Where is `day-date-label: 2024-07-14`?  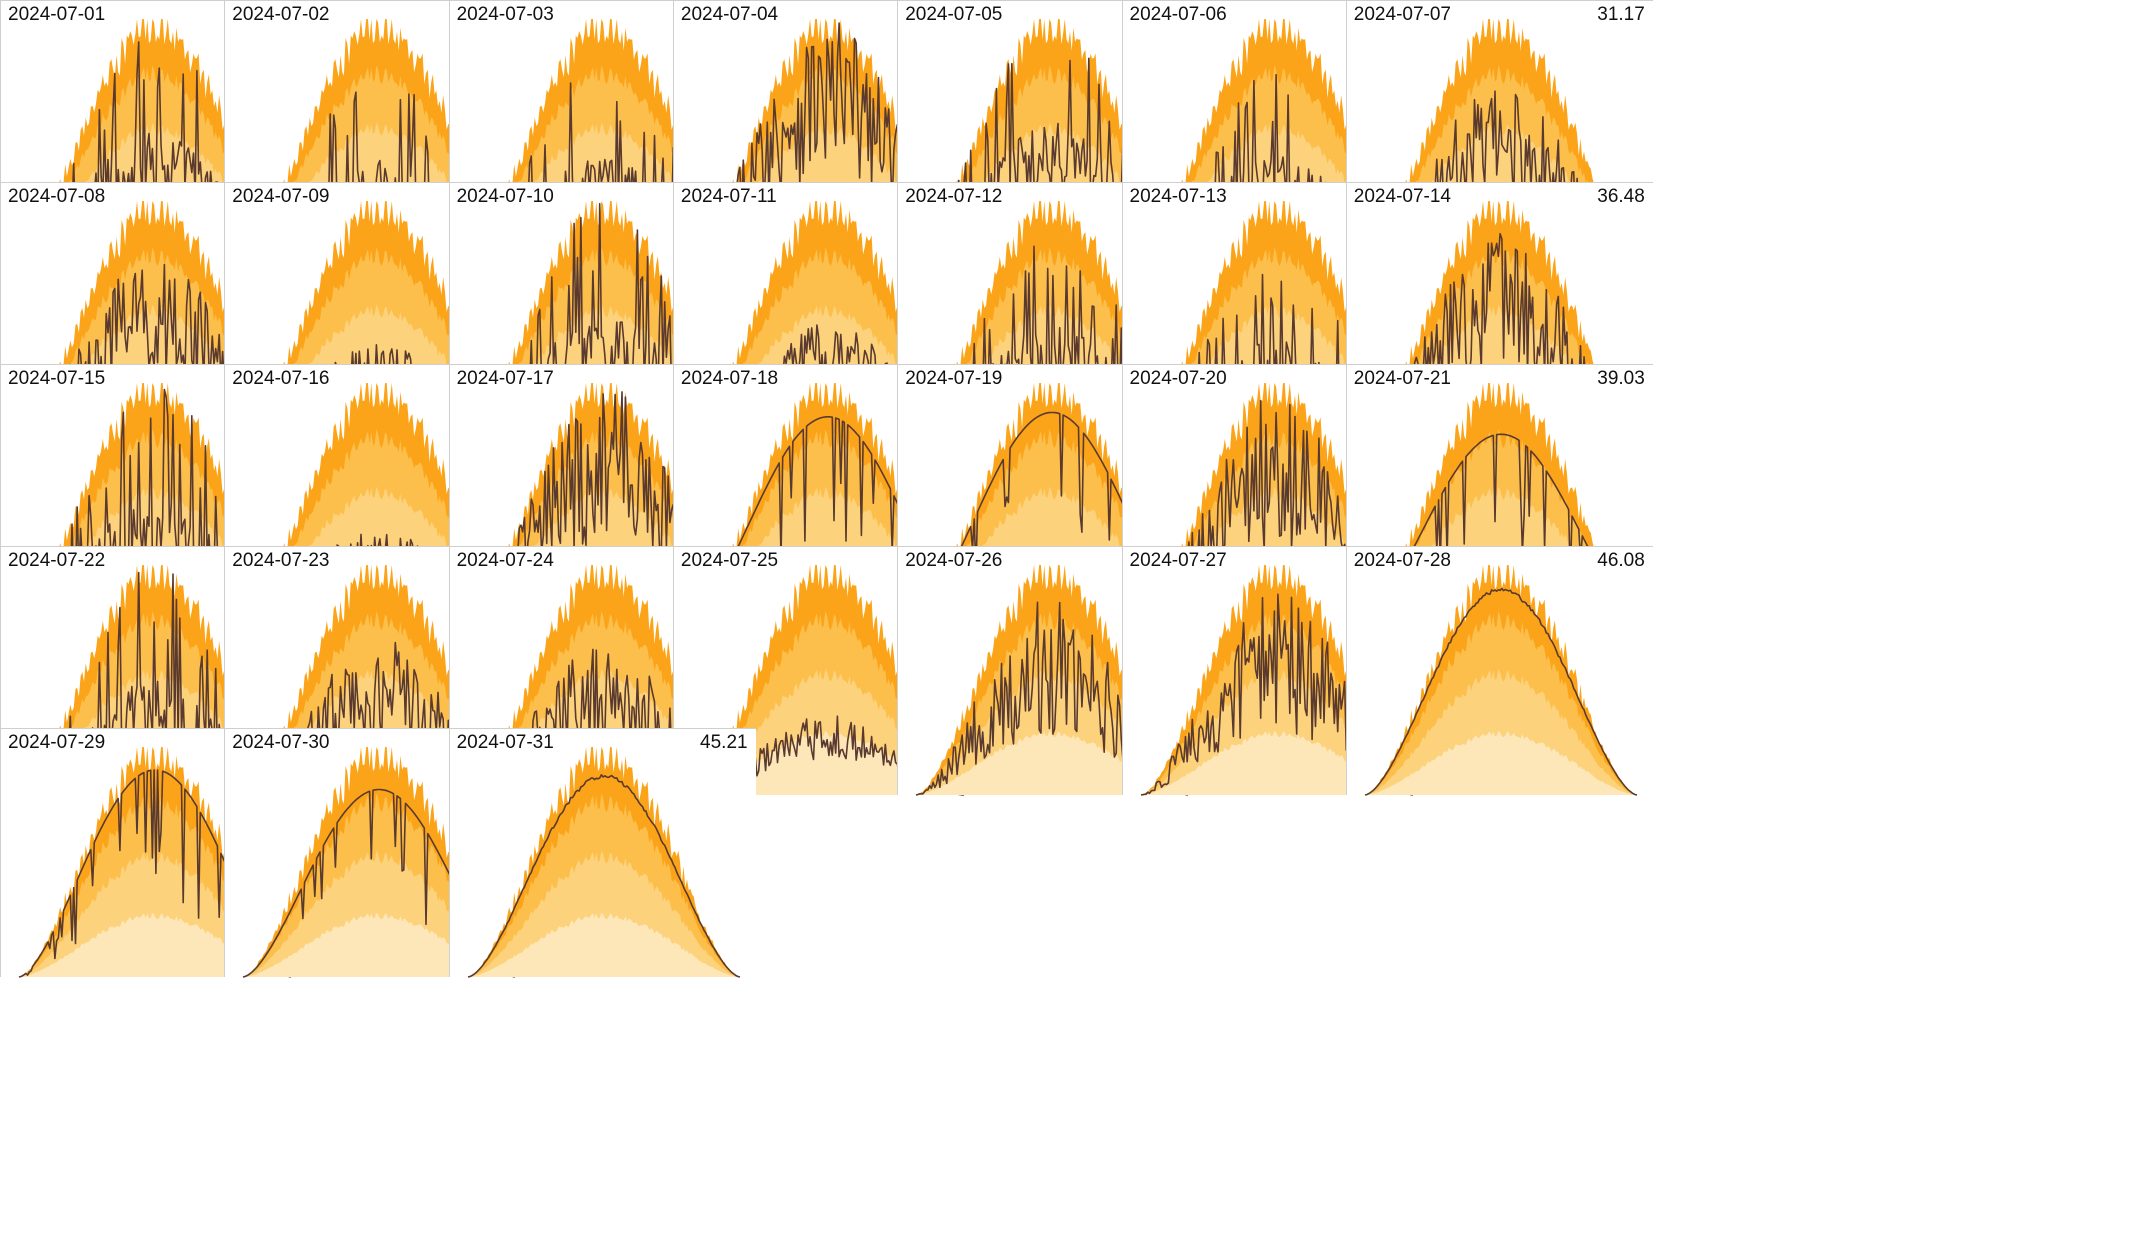 day-date-label: 2024-07-14 is located at coordinates (1402, 196).